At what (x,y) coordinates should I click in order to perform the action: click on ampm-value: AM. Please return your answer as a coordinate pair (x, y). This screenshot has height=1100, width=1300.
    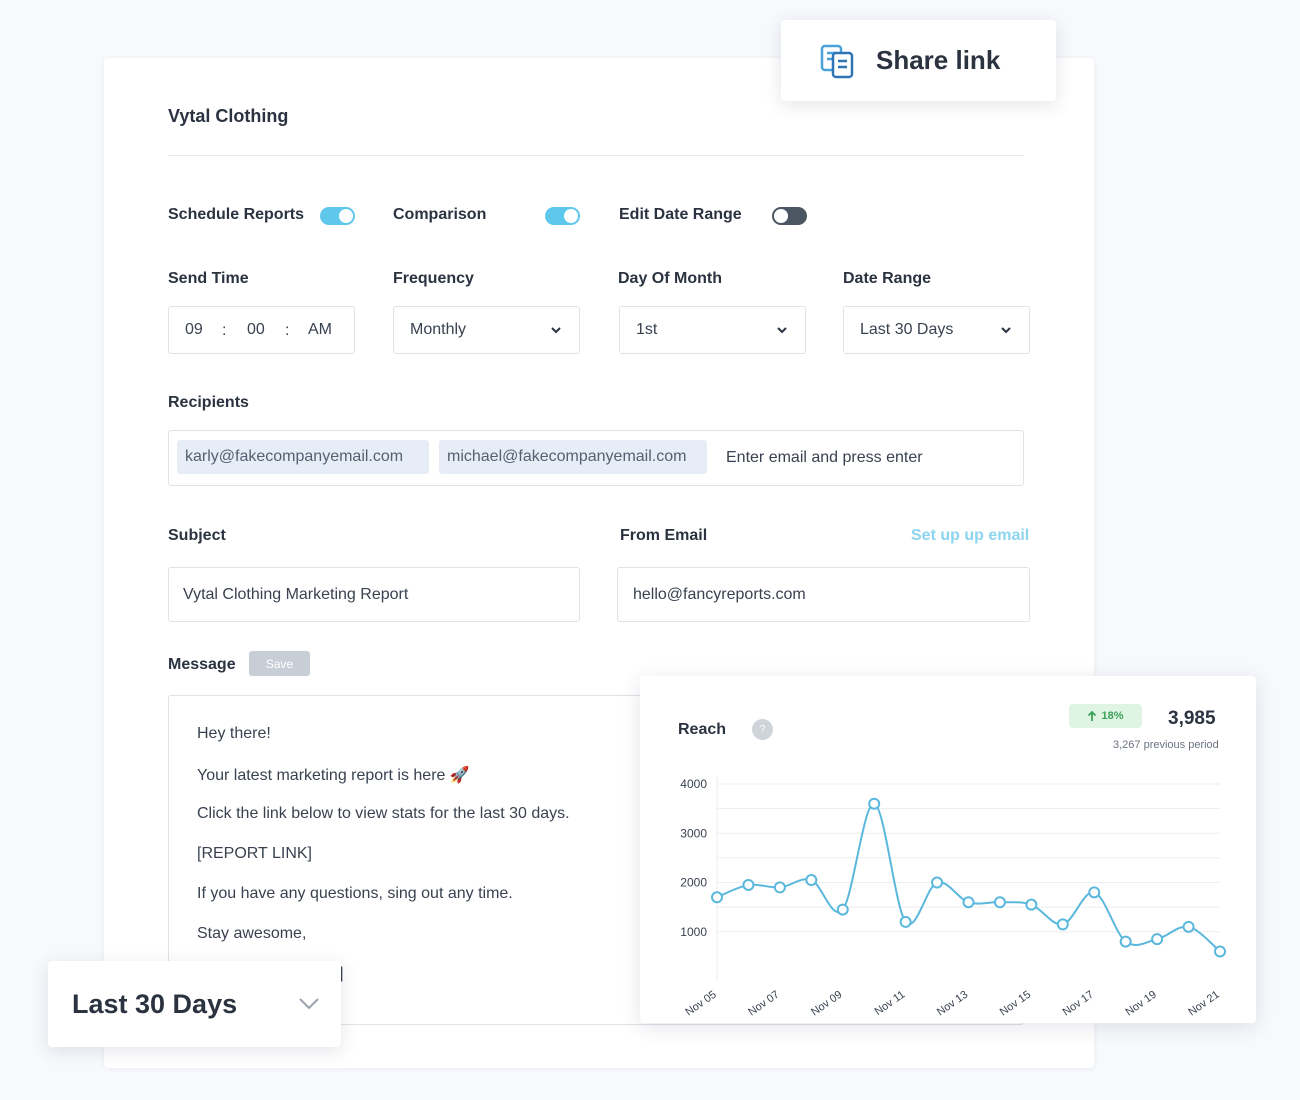
    Looking at the image, I should click on (320, 329).